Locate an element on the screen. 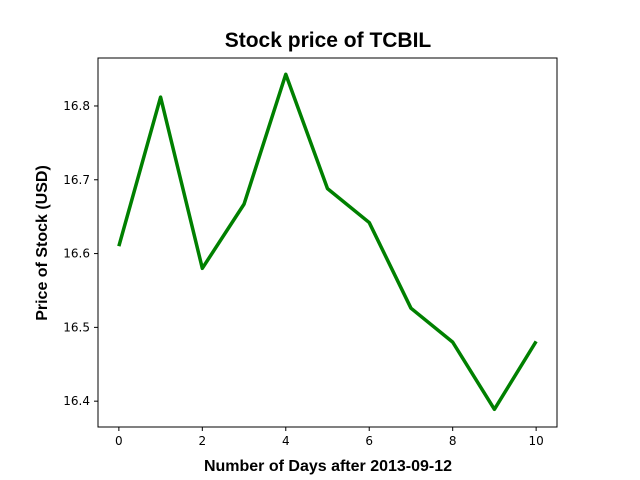  x-tick-label: 6 is located at coordinates (369, 441).